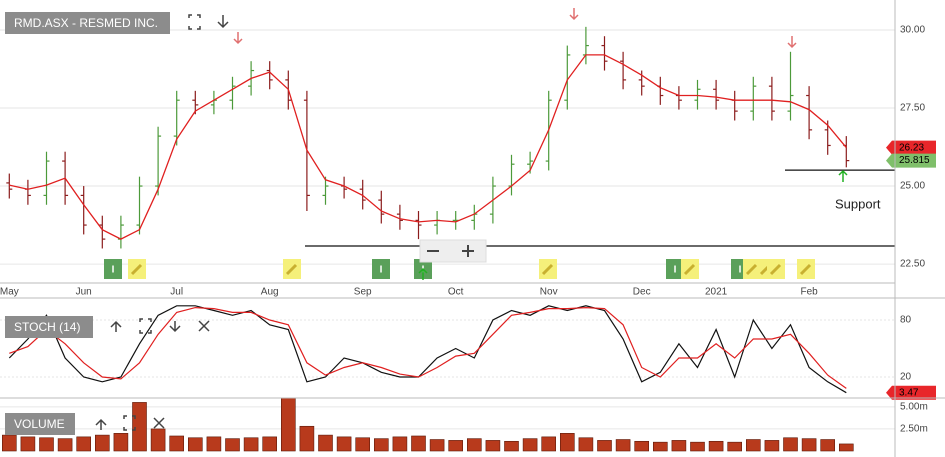 This screenshot has width=945, height=457. What do you see at coordinates (912, 186) in the screenshot?
I see `y-tick-label: 25.00` at bounding box center [912, 186].